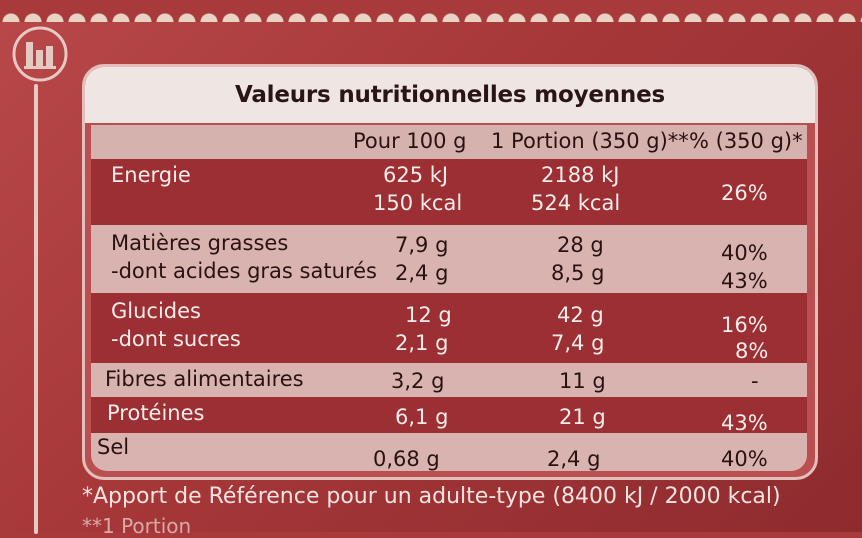 The height and width of the screenshot is (538, 862). I want to click on value-portion: 2188 kJ, so click(580, 175).